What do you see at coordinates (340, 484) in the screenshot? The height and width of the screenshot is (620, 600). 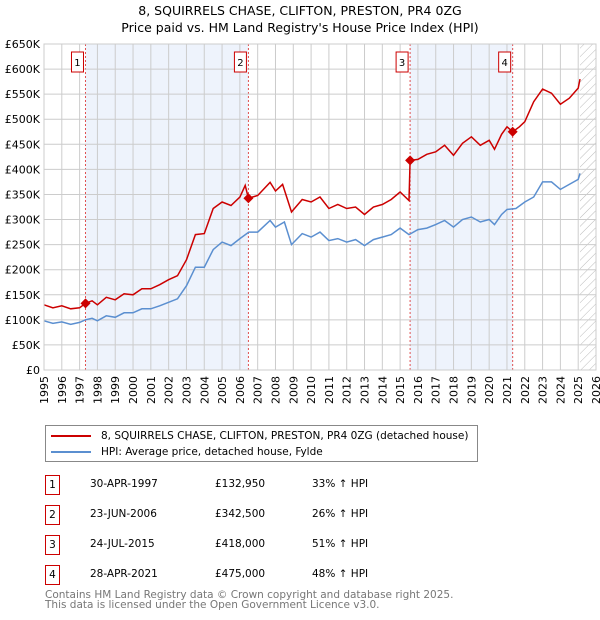 I see `transaction-hpi-change: 33% ↑ HPI` at bounding box center [340, 484].